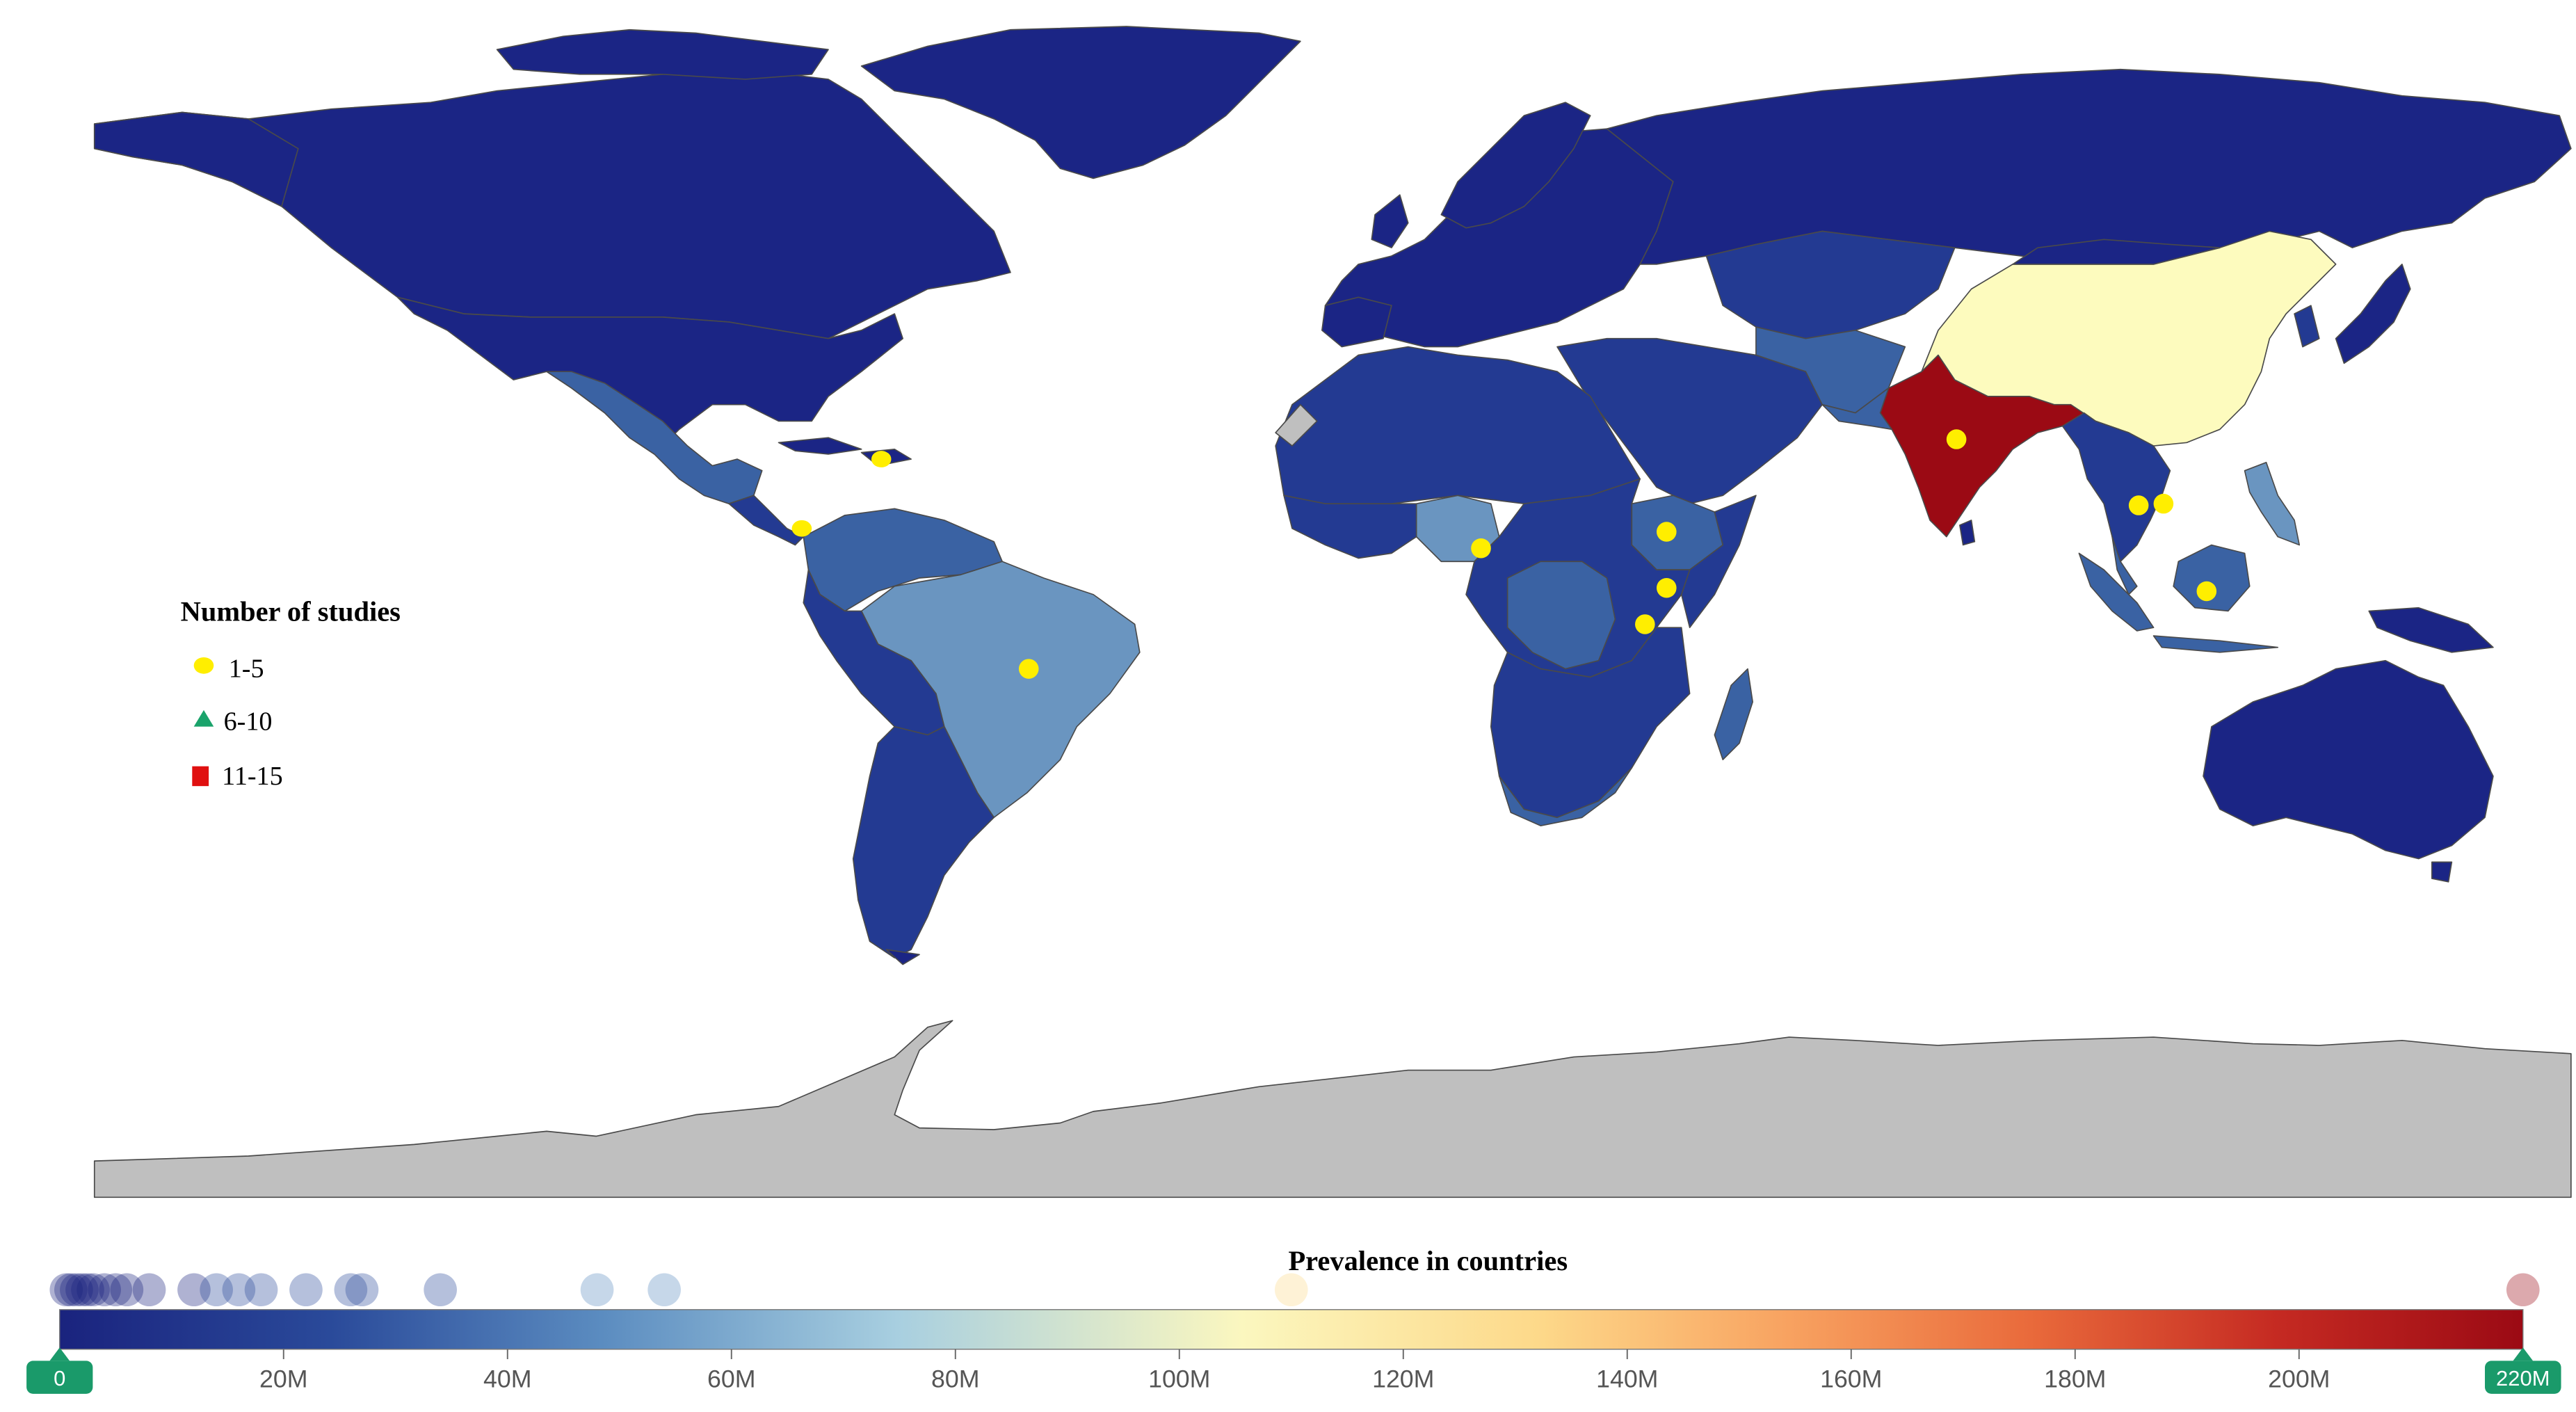  I want to click on iberia, so click(1356, 322).